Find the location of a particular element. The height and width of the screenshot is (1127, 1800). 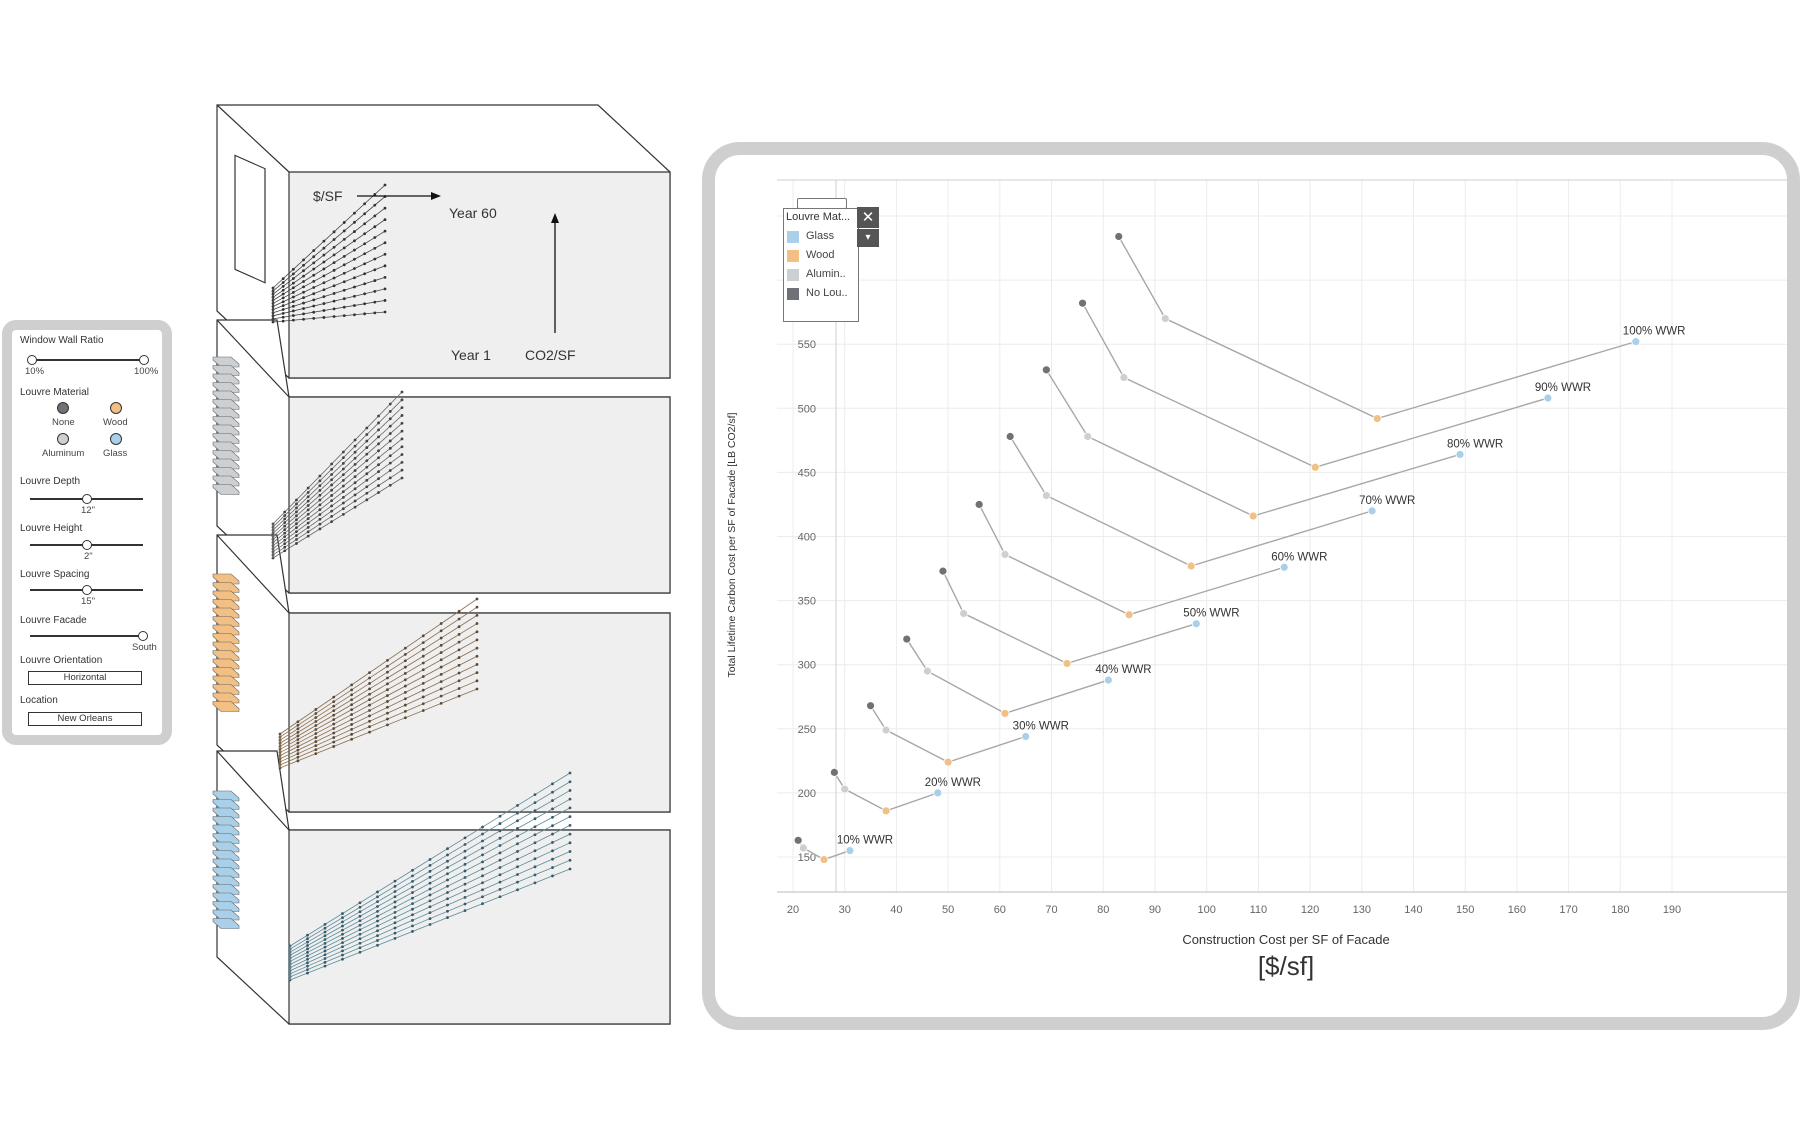

wwr-slider-track is located at coordinates (86, 360).